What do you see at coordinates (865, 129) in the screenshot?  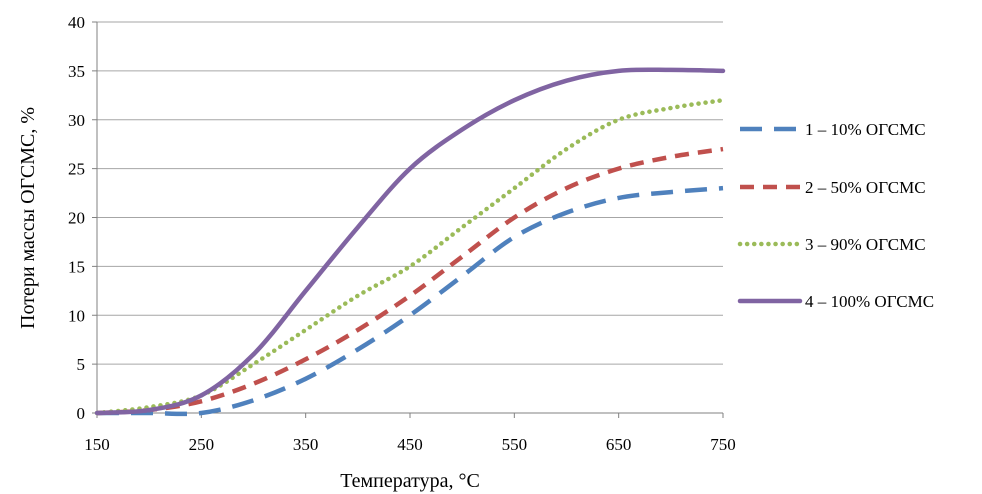 I see `legend-label-1: 1 – 10% ОГСМС` at bounding box center [865, 129].